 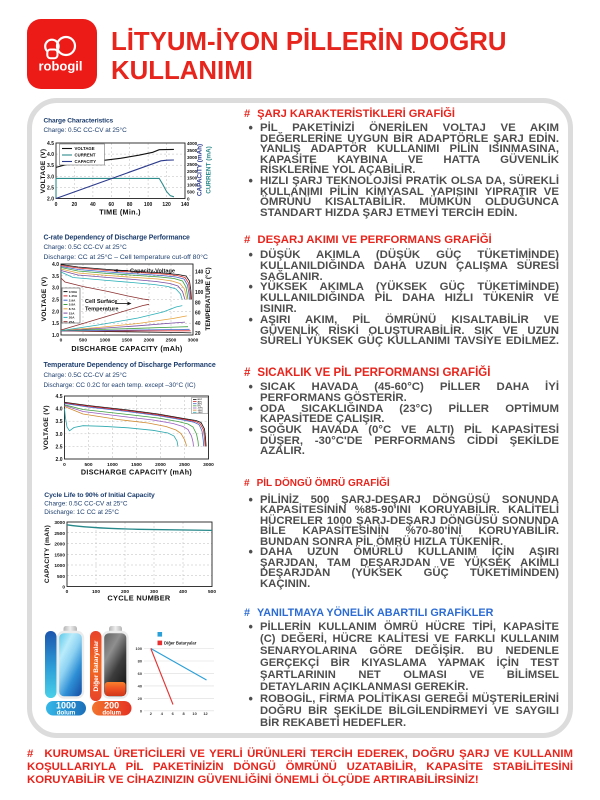 I want to click on svg-text: 5.8A, so click(x=72, y=305).